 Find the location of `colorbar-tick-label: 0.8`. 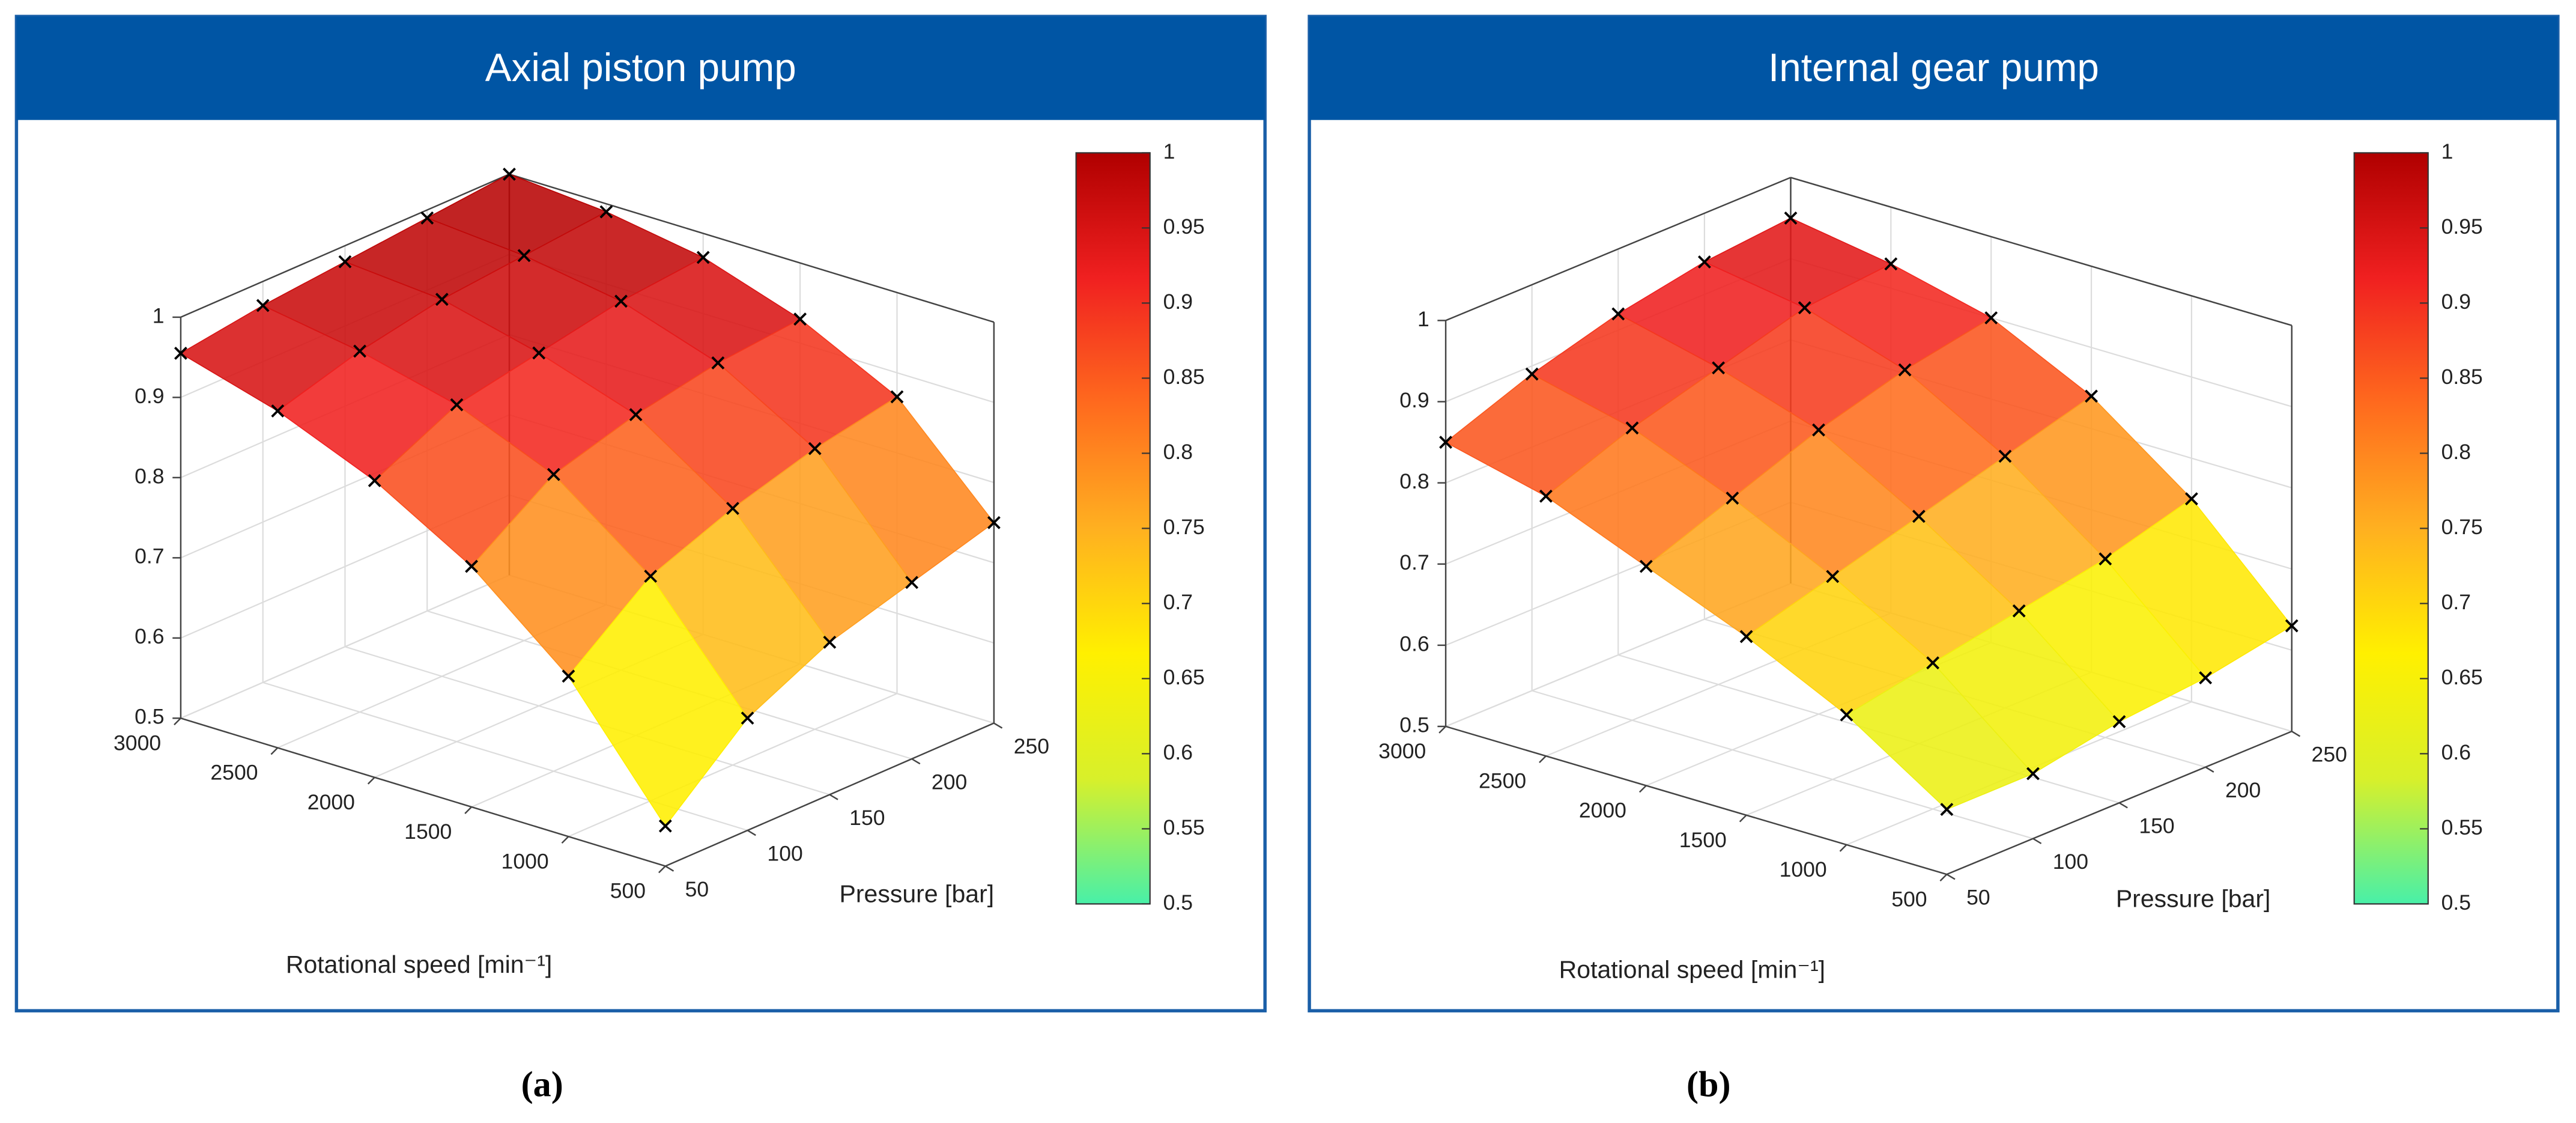

colorbar-tick-label: 0.8 is located at coordinates (1178, 452).